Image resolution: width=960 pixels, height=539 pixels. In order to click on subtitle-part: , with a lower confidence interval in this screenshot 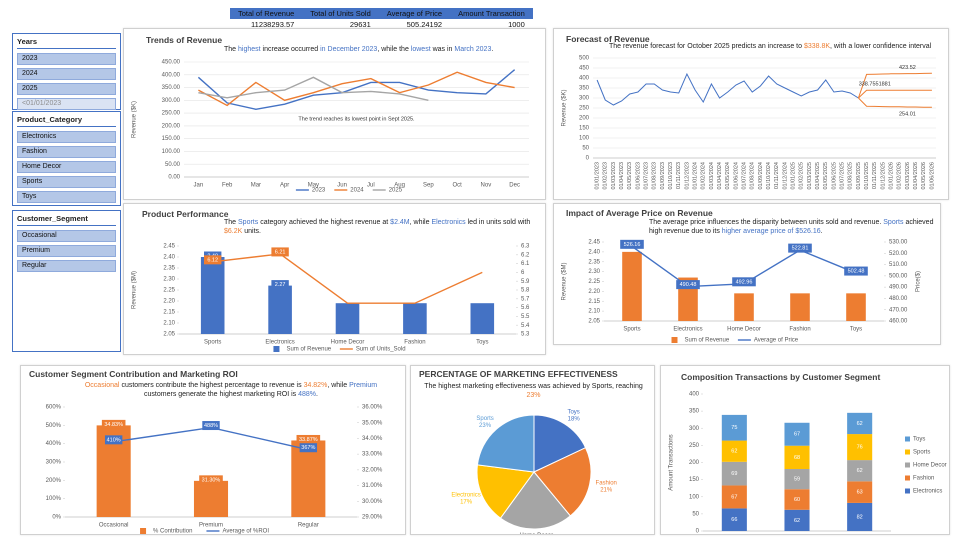, I will do `click(881, 46)`.